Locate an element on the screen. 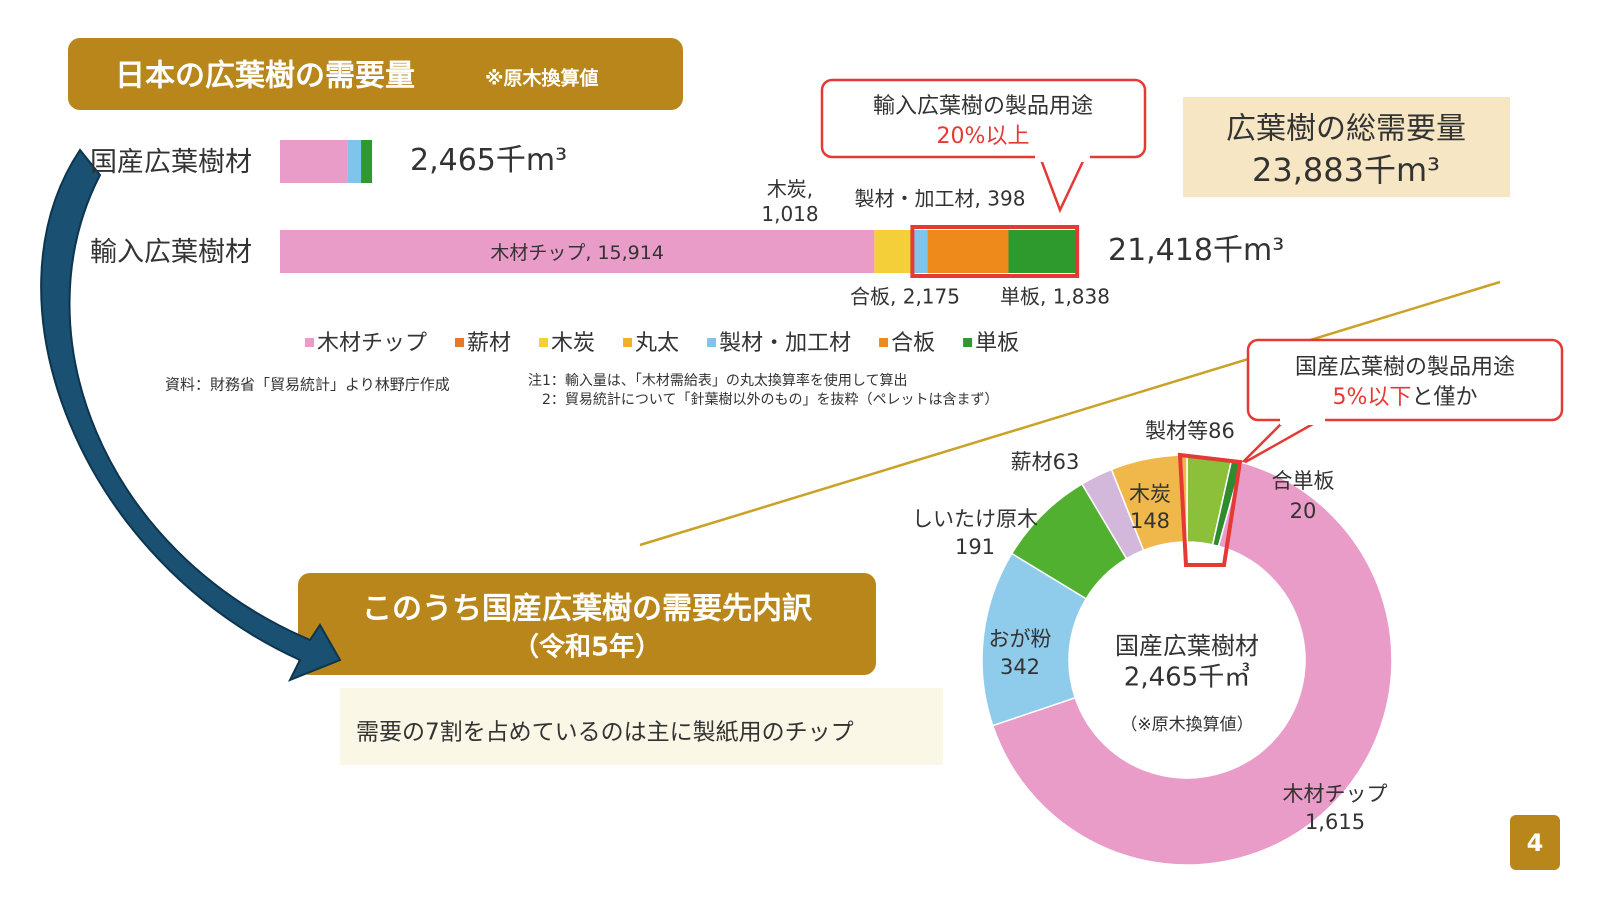  callout-title: 輸入広葉樹の製品用途 is located at coordinates (983, 106).